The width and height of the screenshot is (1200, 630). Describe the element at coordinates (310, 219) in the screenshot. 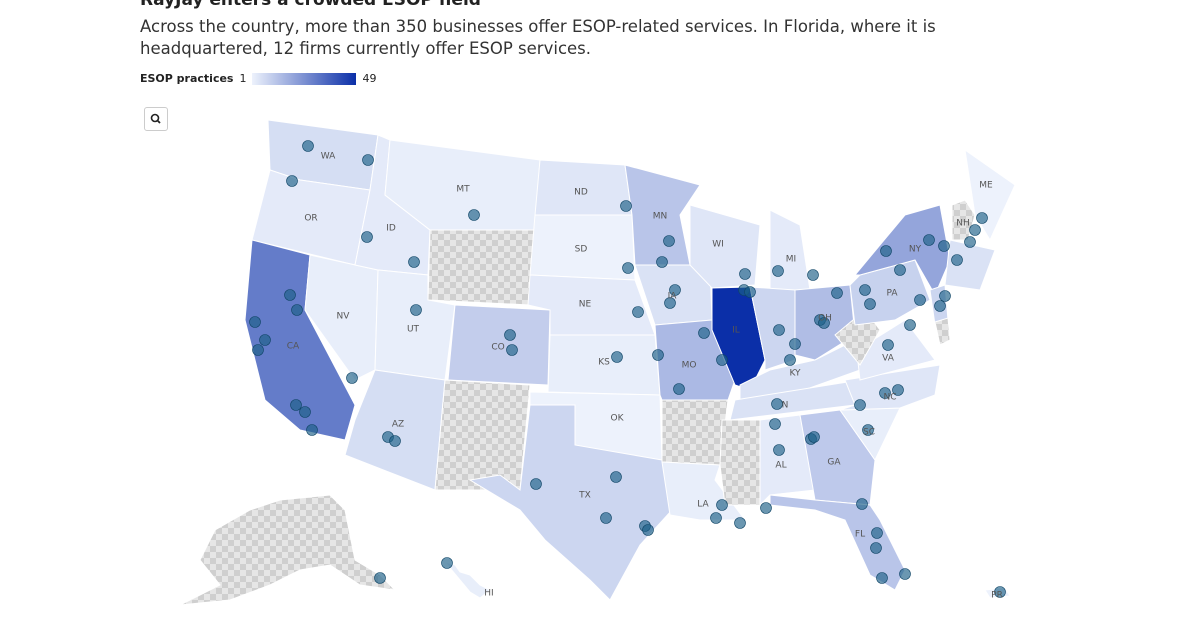

I see `state-label: OR` at that location.